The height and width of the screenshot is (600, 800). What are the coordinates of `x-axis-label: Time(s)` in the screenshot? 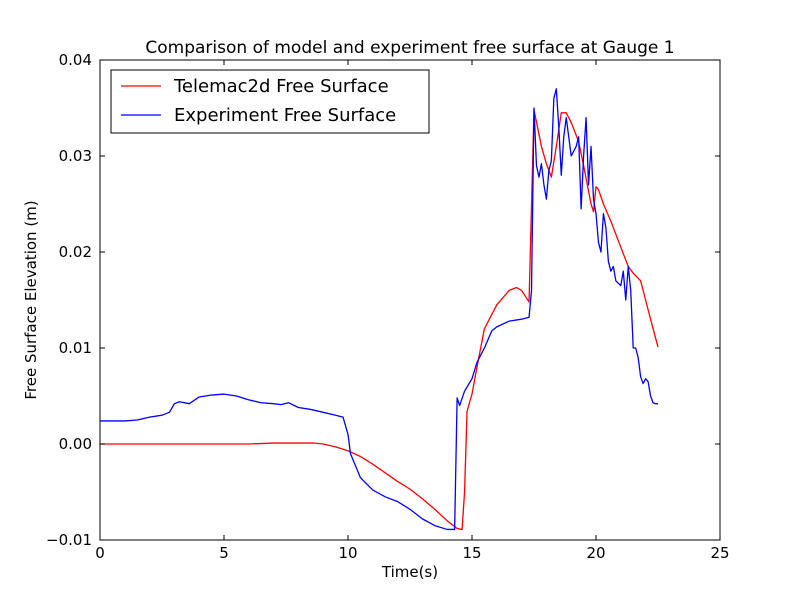 It's located at (409, 572).